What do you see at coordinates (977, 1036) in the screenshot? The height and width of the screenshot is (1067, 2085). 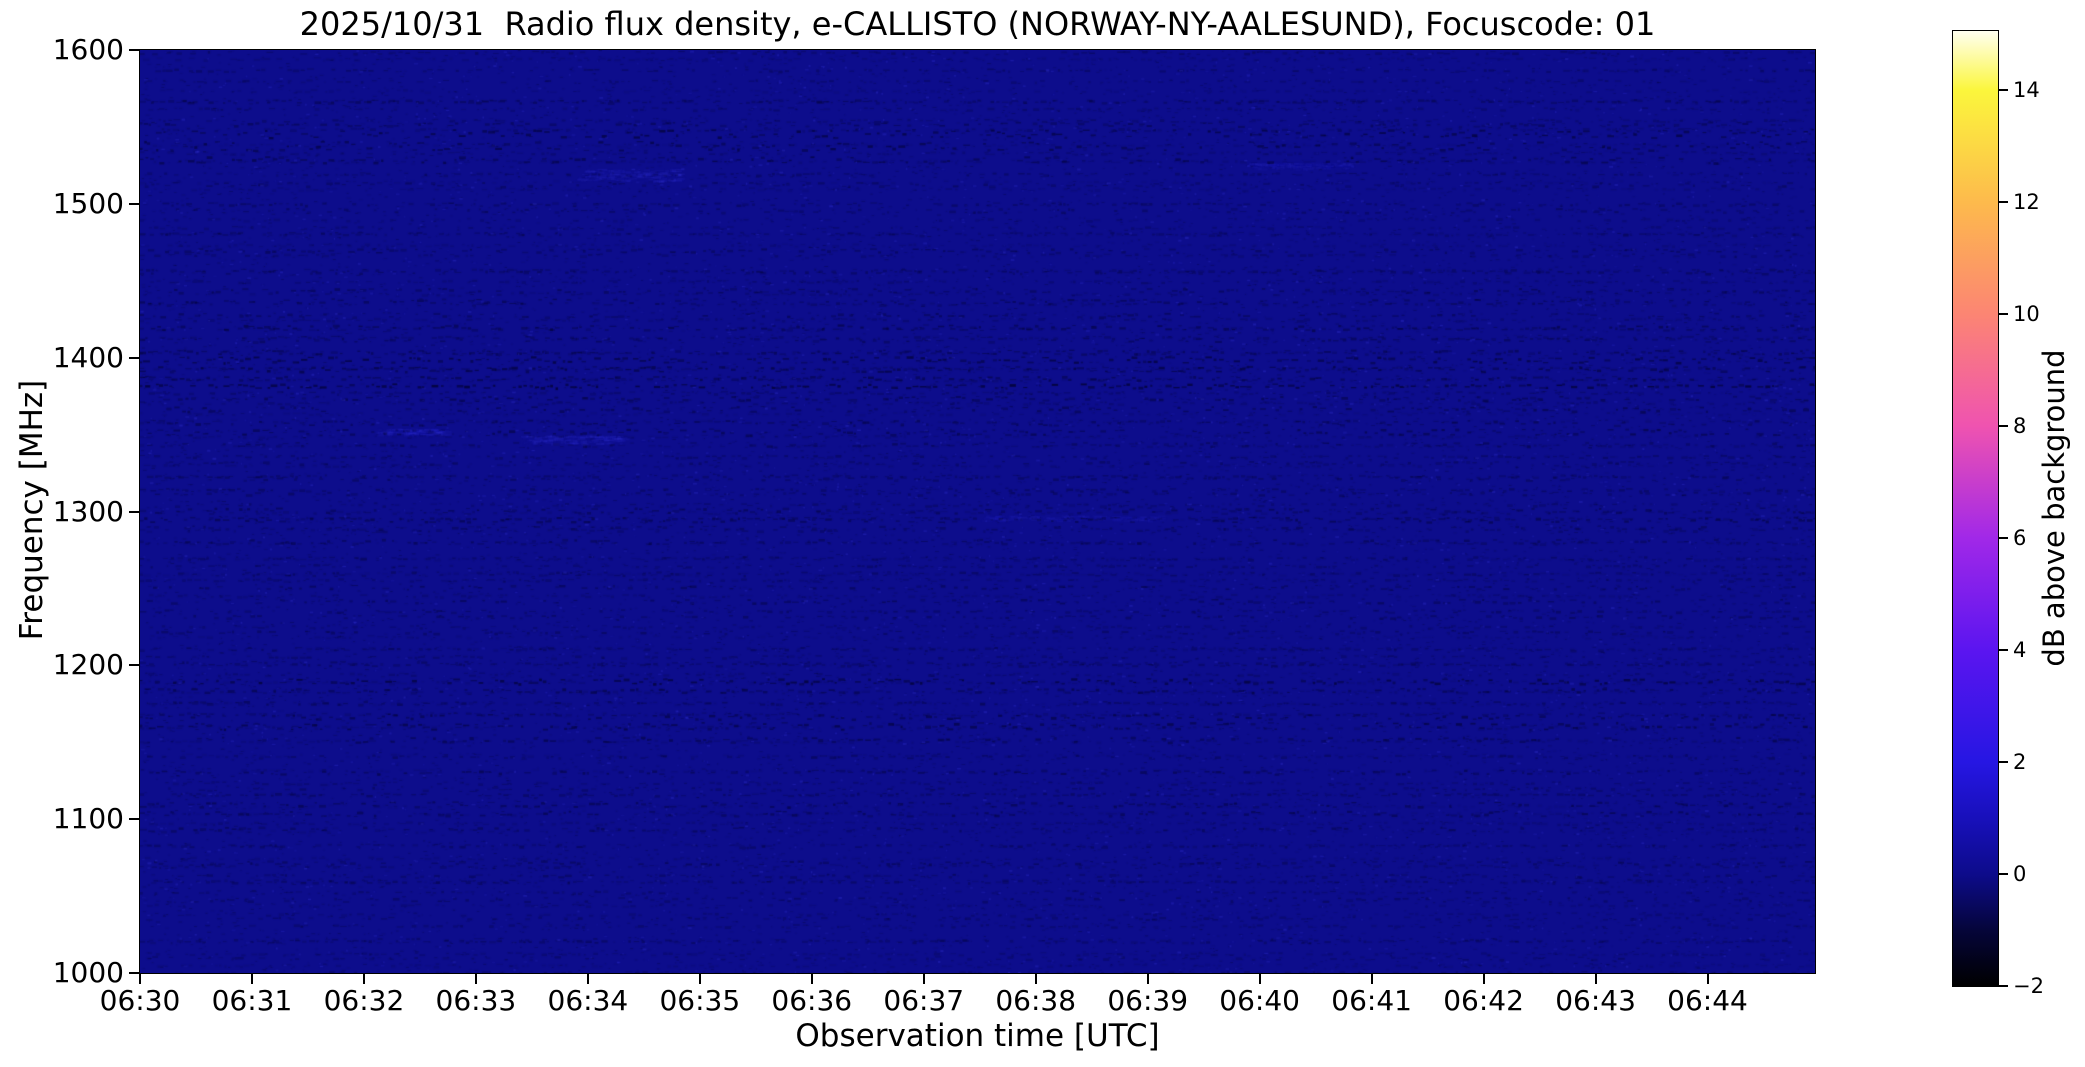 I see `x-axis-label: Observation time [UTC]` at bounding box center [977, 1036].